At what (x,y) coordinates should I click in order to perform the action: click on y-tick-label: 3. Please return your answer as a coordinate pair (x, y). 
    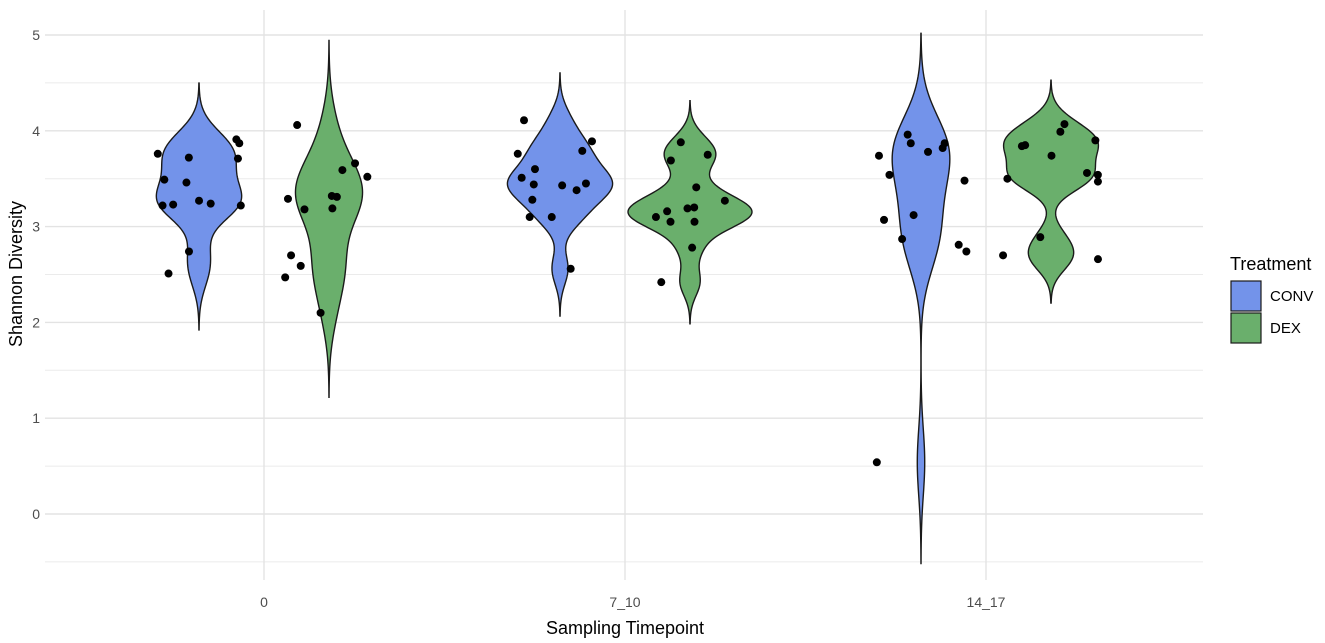
    Looking at the image, I should click on (36, 227).